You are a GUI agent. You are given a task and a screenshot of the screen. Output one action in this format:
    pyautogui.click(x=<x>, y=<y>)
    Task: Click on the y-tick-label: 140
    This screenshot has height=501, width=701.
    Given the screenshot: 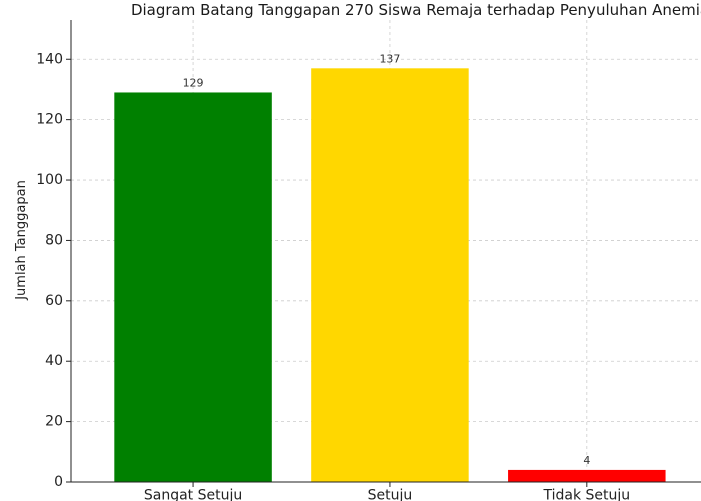 What is the action you would take?
    pyautogui.click(x=49, y=59)
    